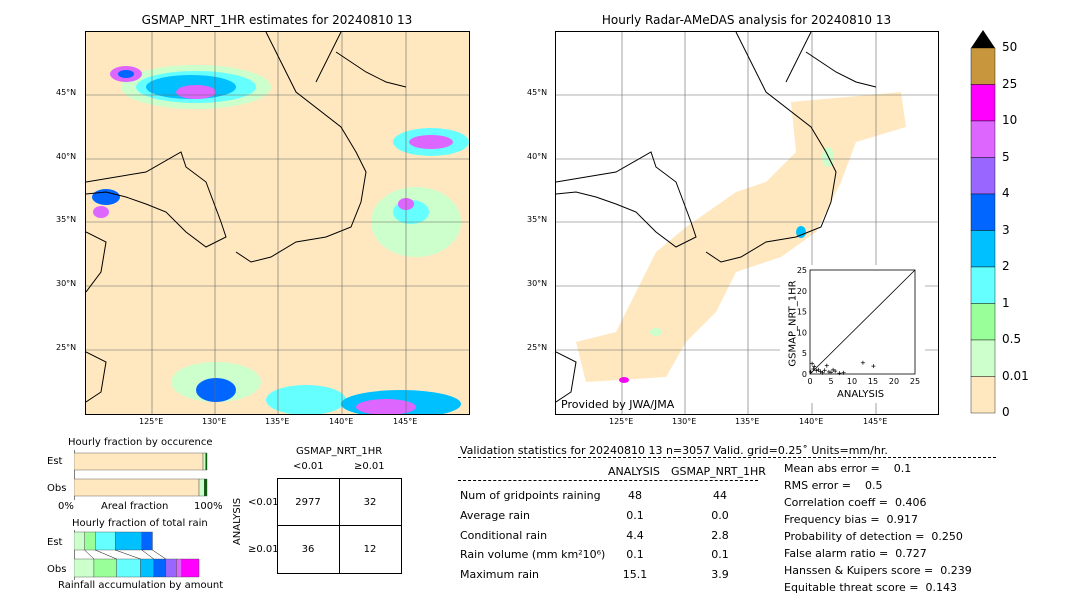  I want to click on stats-row-g: 2.8, so click(720, 535).